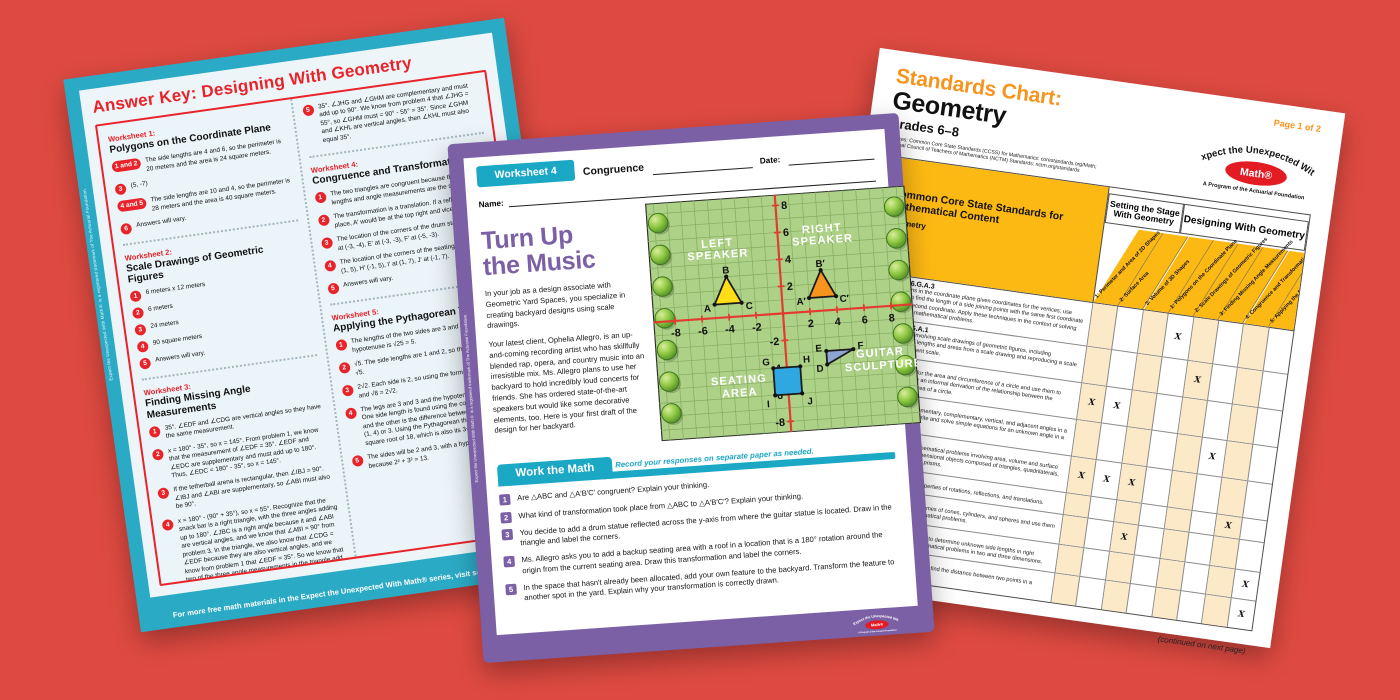 This screenshot has width=1400, height=700. What do you see at coordinates (784, 206) in the screenshot?
I see `svg-text: 8` at bounding box center [784, 206].